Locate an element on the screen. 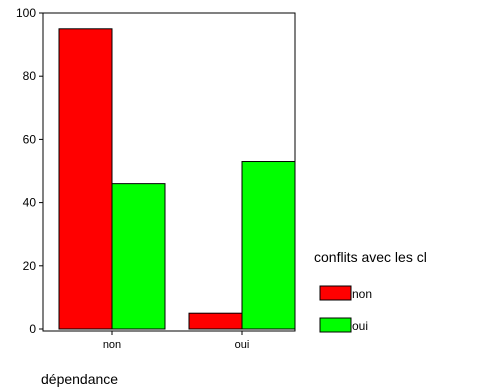 The height and width of the screenshot is (392, 485). legend-label-oui: oui is located at coordinates (360, 326).